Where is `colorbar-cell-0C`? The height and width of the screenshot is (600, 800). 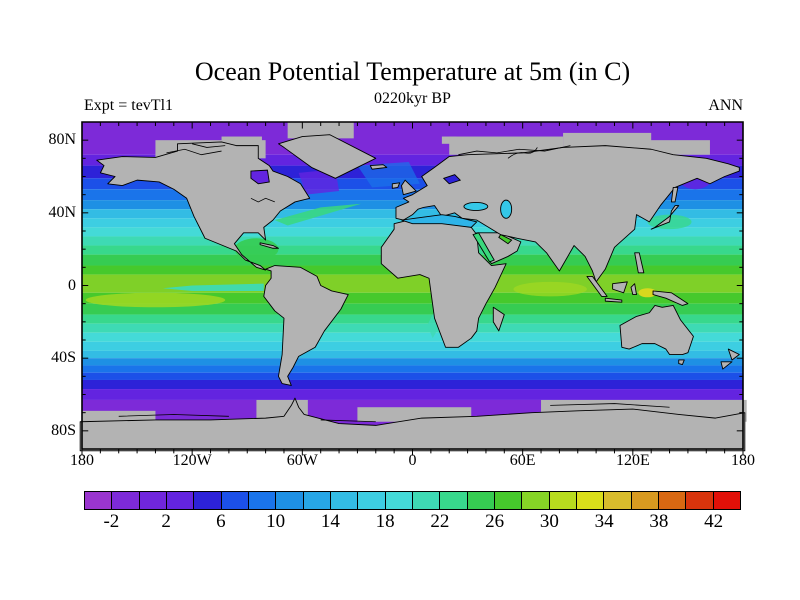
colorbar-cell-0C is located at coordinates (152, 500).